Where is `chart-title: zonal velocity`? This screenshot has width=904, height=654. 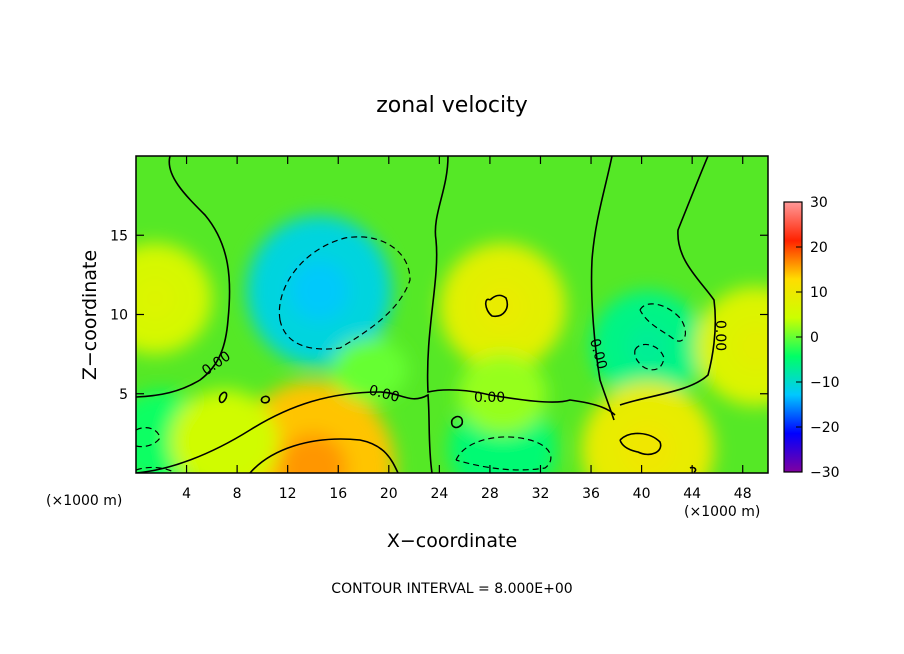
chart-title: zonal velocity is located at coordinates (452, 105).